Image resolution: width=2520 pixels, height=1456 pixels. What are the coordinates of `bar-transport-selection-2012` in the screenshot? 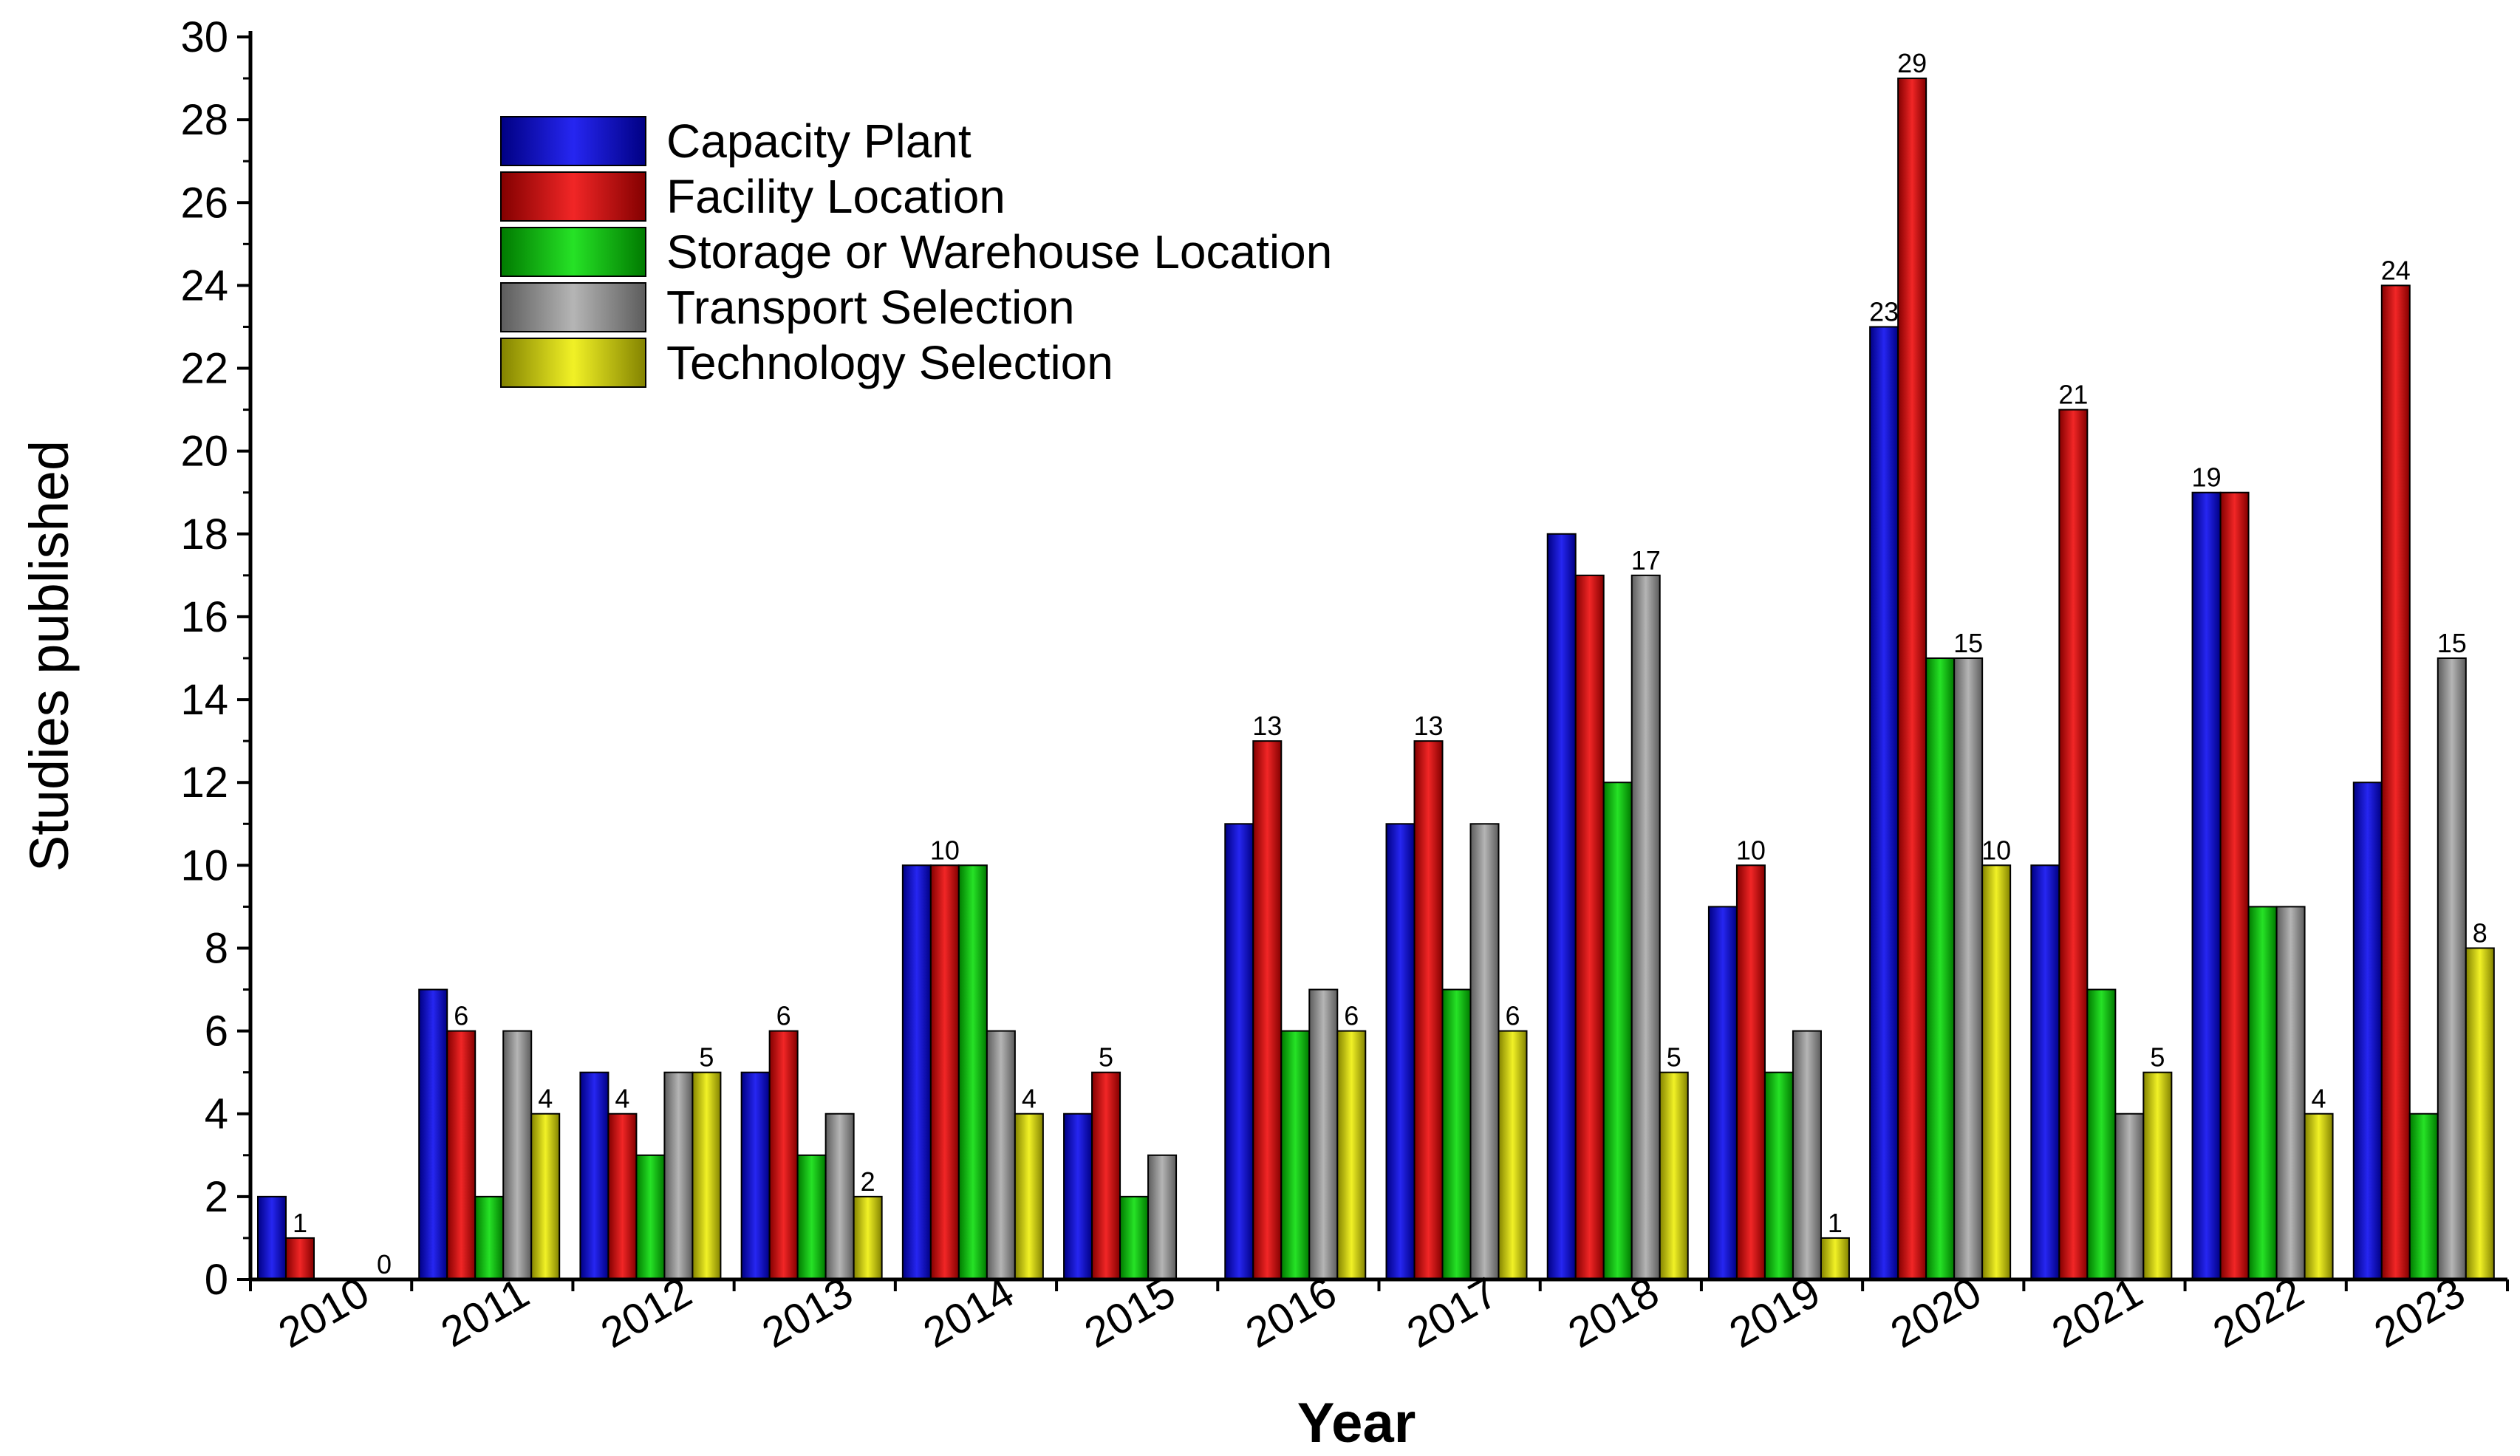 It's located at (678, 1175).